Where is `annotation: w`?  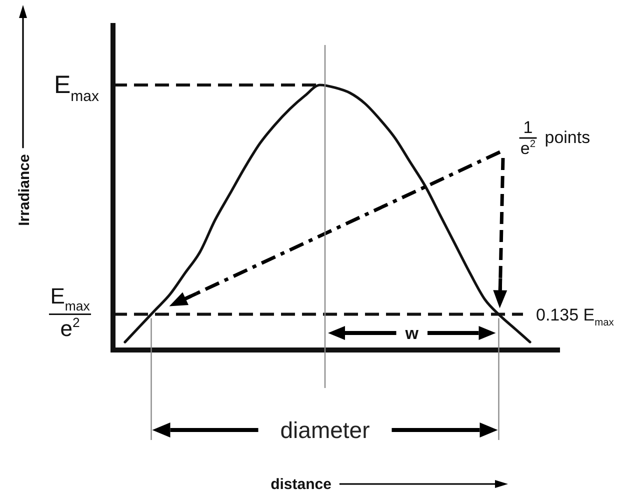 annotation: w is located at coordinates (412, 333).